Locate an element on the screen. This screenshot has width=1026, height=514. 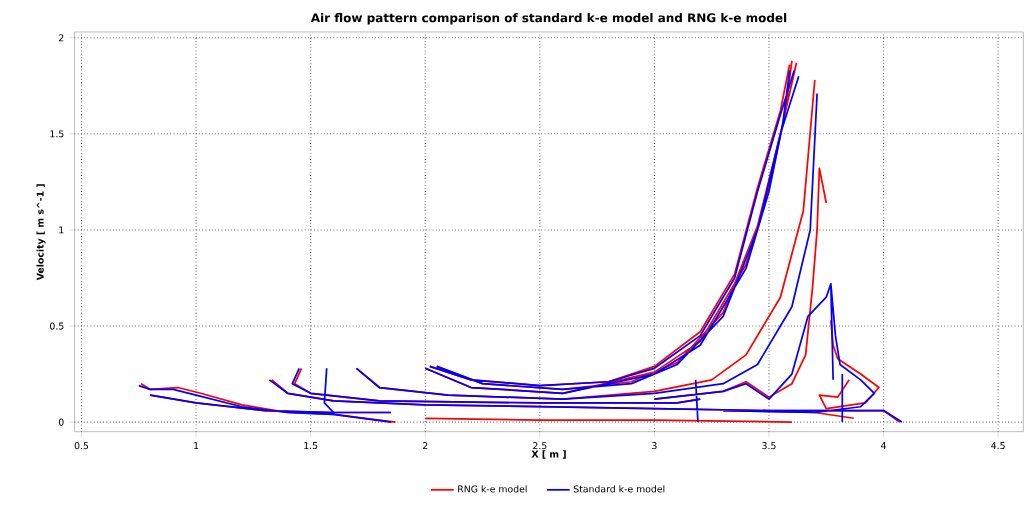
legend-label: Standard k-e model is located at coordinates (619, 489).